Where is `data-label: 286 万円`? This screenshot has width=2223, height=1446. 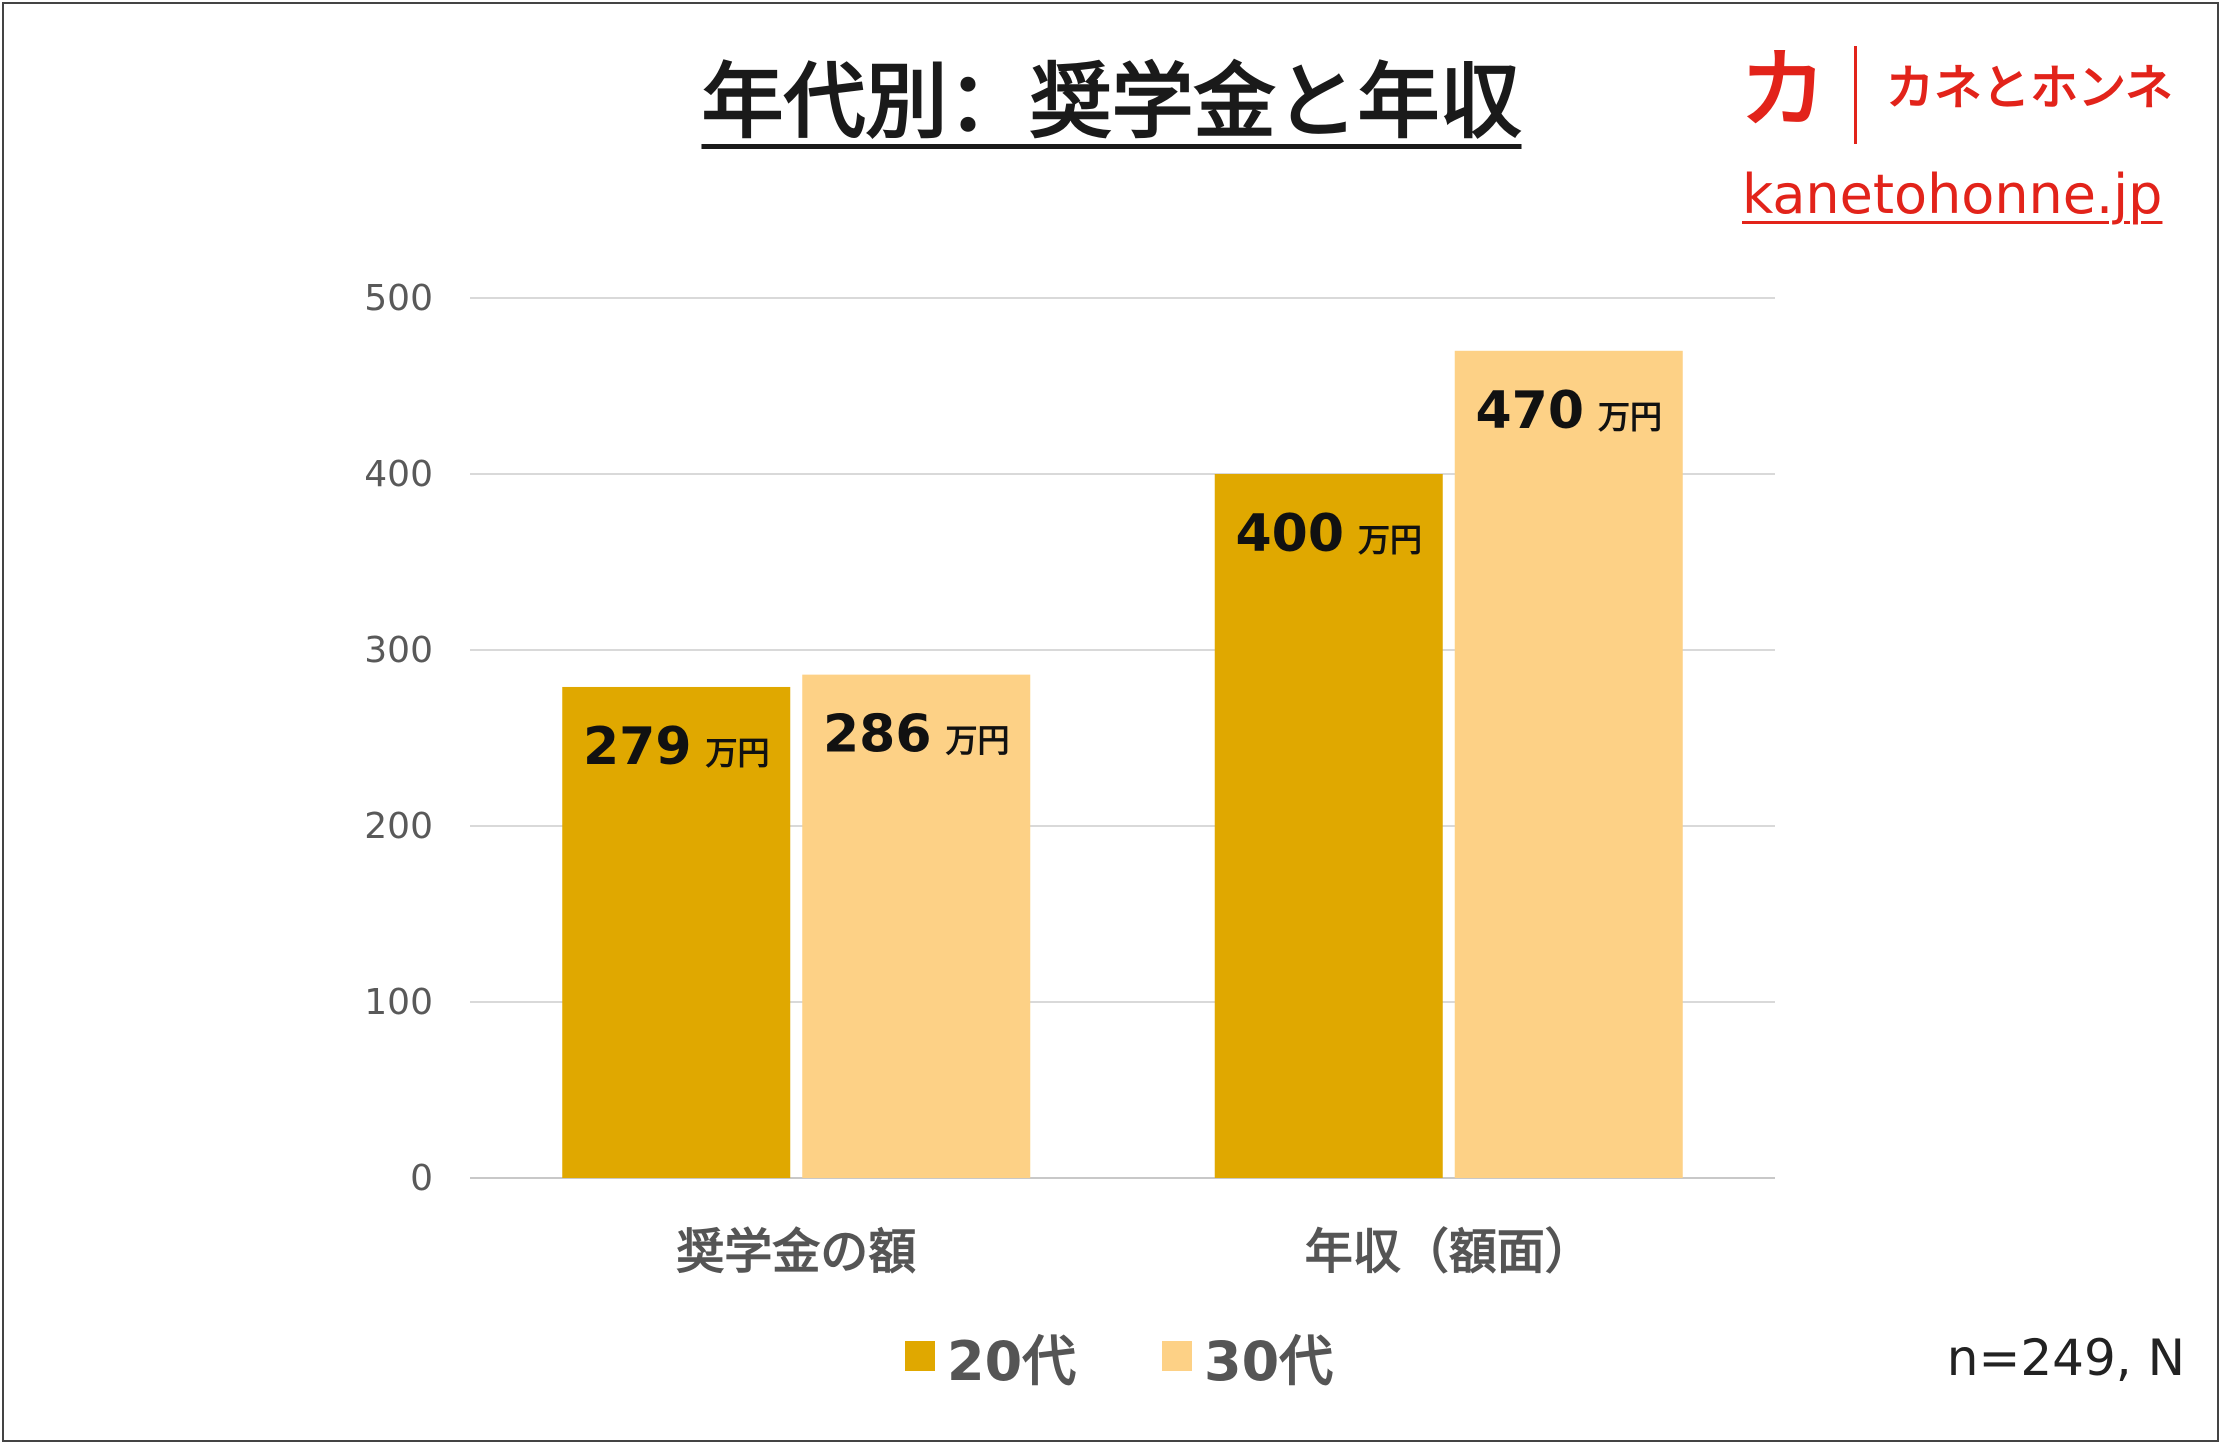 data-label: 286 万円 is located at coordinates (916, 735).